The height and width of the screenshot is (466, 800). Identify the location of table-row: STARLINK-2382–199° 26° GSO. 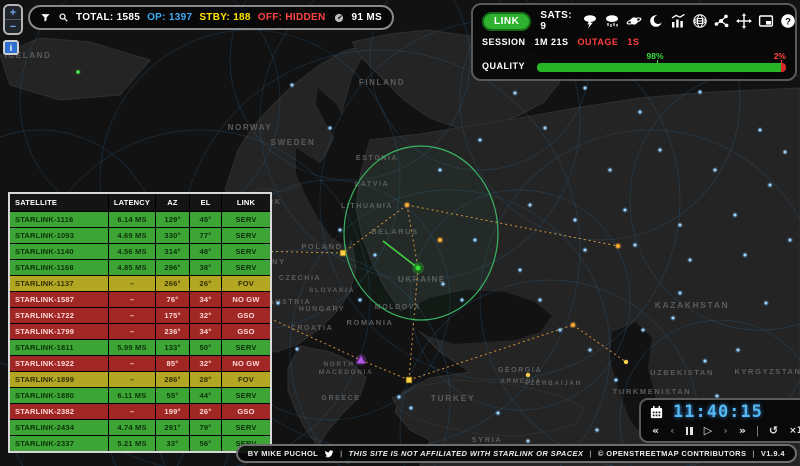
(140, 411).